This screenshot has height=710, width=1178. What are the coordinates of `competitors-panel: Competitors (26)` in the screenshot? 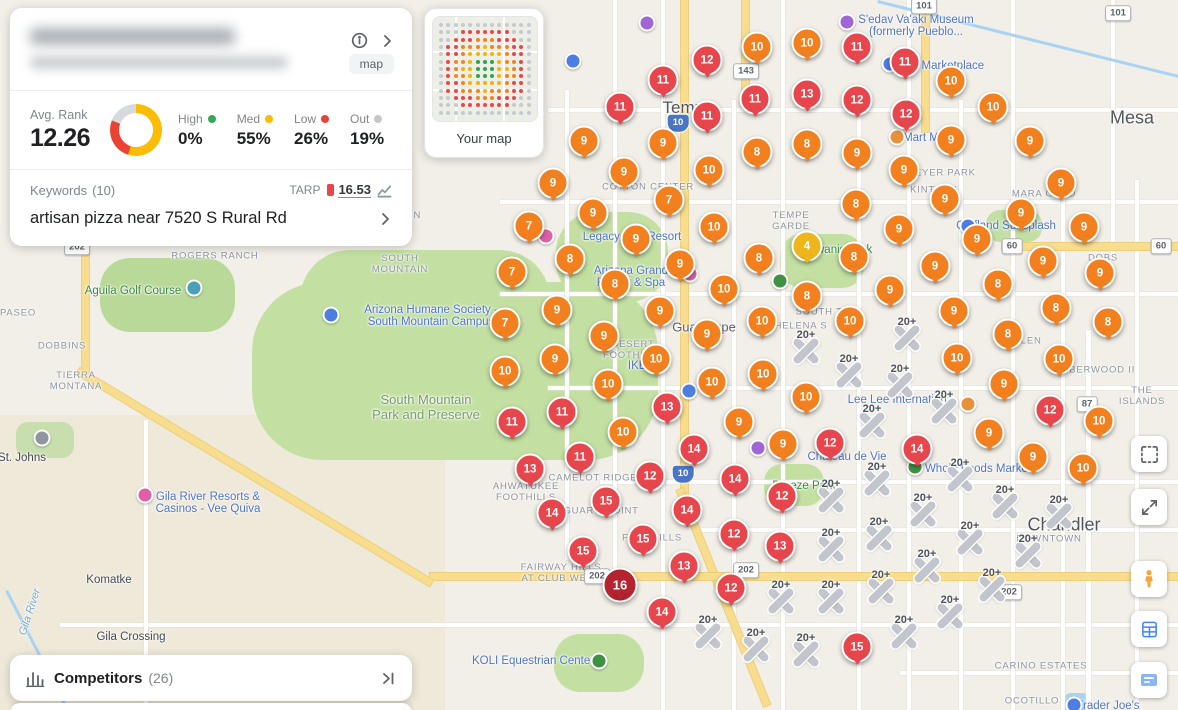 It's located at (211, 678).